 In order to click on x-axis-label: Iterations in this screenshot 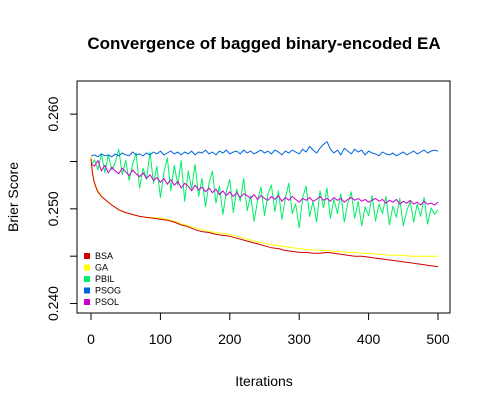, I will do `click(264, 381)`.